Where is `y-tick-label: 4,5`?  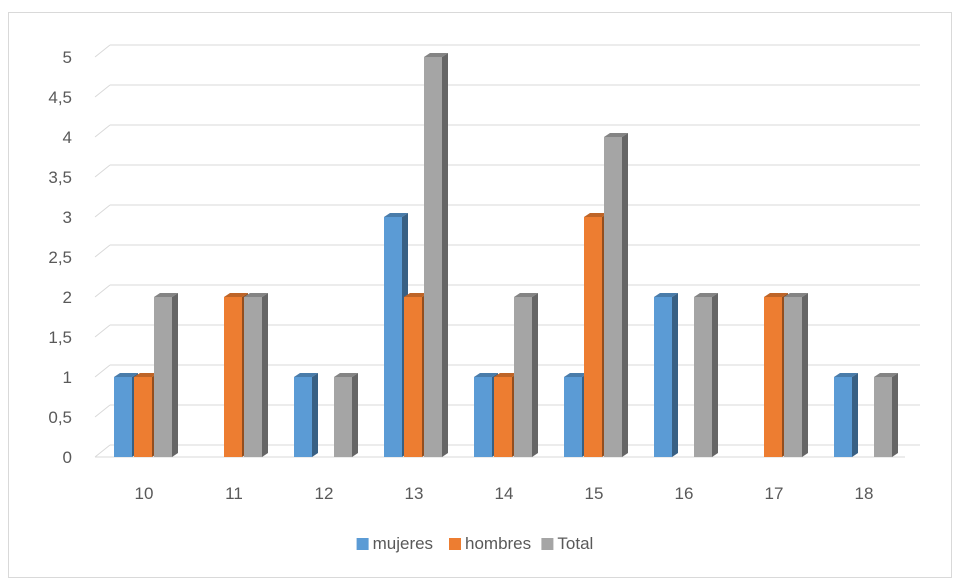
y-tick-label: 4,5 is located at coordinates (60, 97).